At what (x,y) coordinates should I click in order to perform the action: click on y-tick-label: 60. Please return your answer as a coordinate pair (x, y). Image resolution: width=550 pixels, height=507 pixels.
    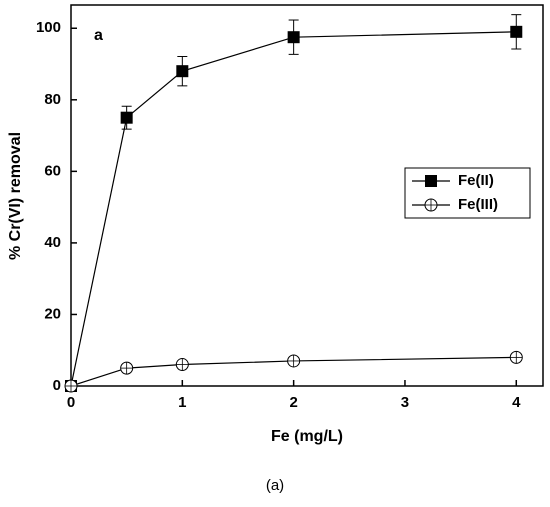
    Looking at the image, I should click on (52, 170).